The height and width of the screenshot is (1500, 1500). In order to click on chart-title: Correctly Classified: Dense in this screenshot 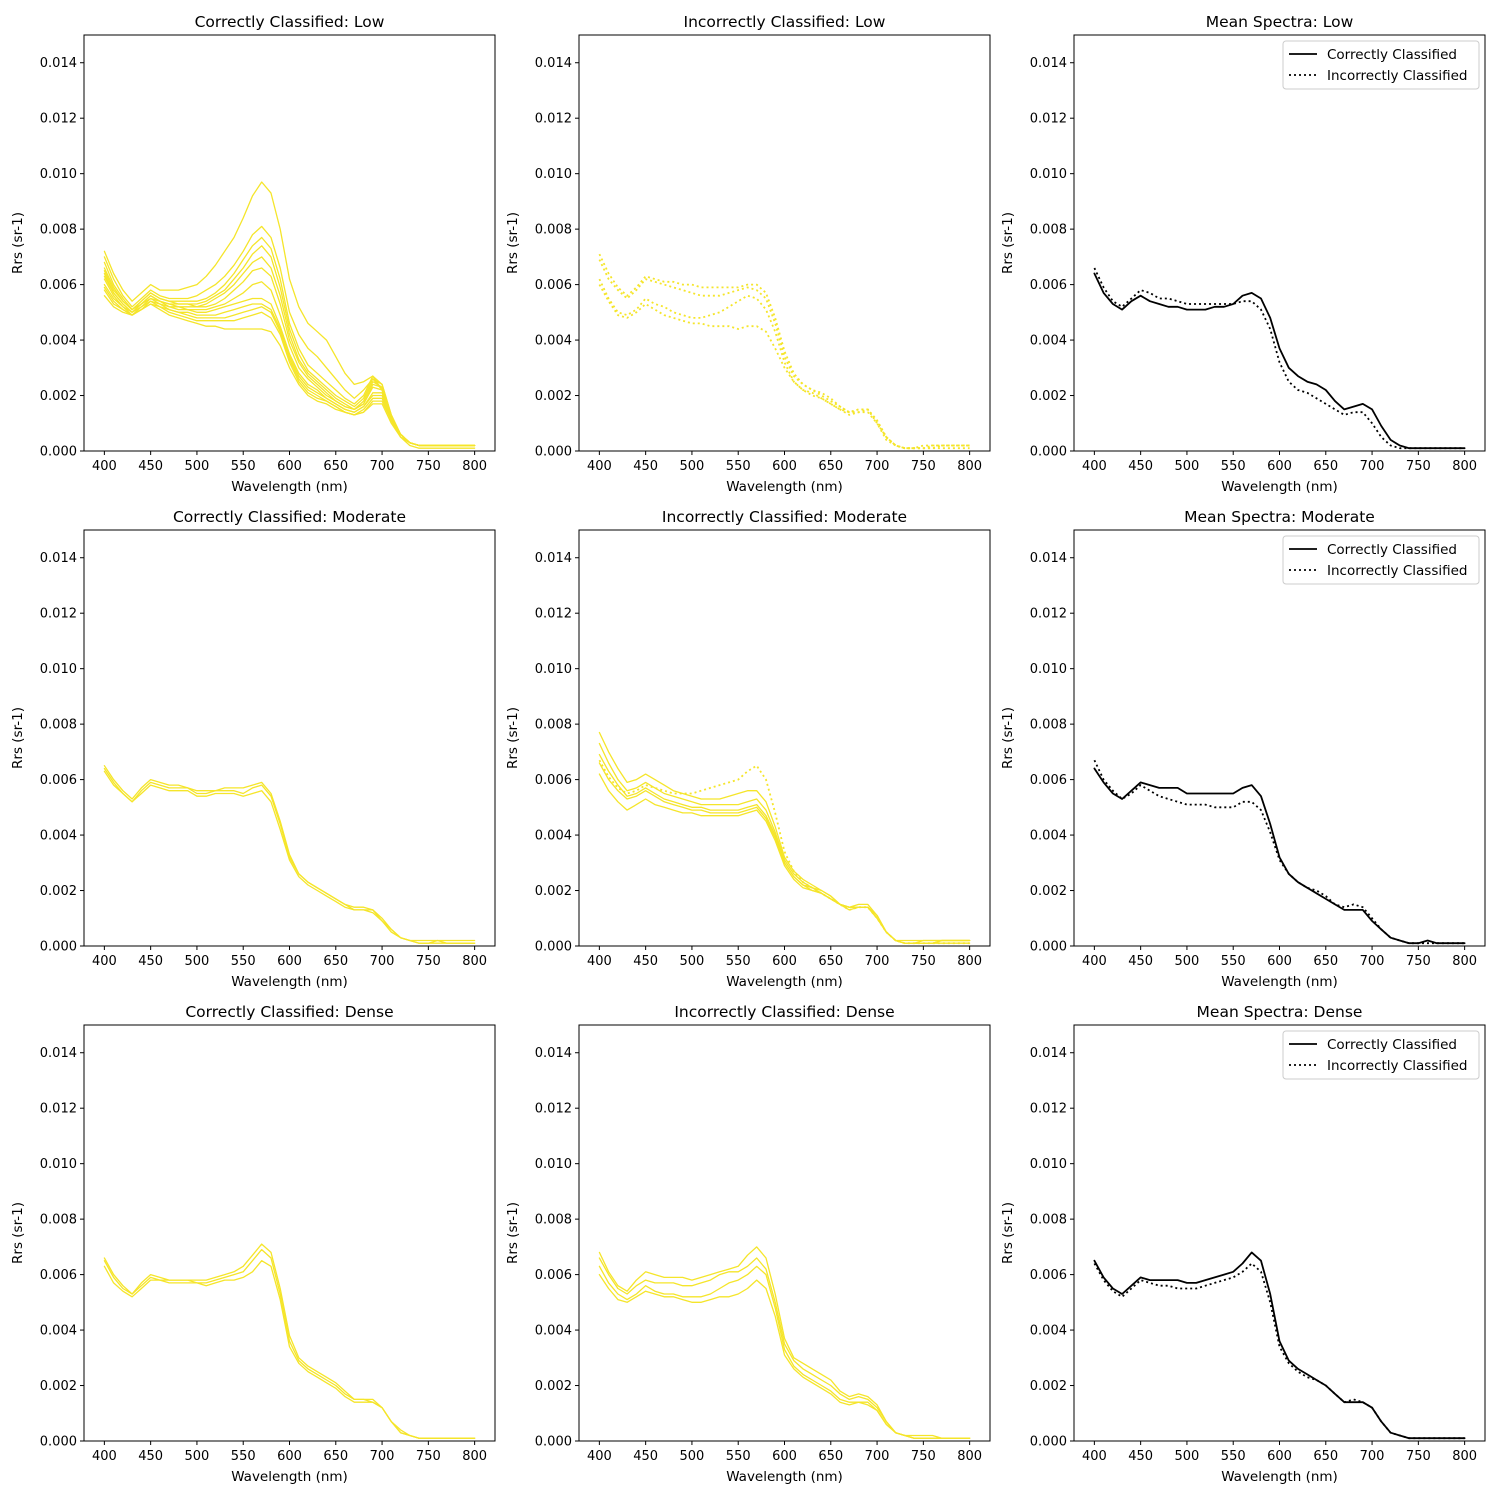, I will do `click(289, 1012)`.